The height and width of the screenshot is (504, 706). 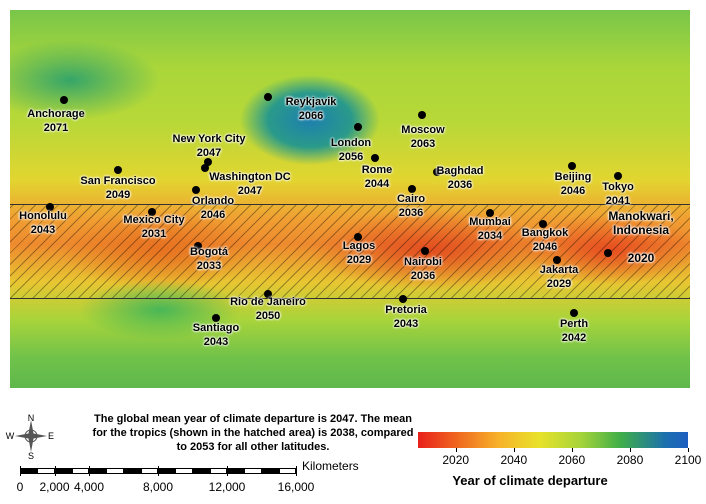 I want to click on city-name: Cairo, so click(x=411, y=199).